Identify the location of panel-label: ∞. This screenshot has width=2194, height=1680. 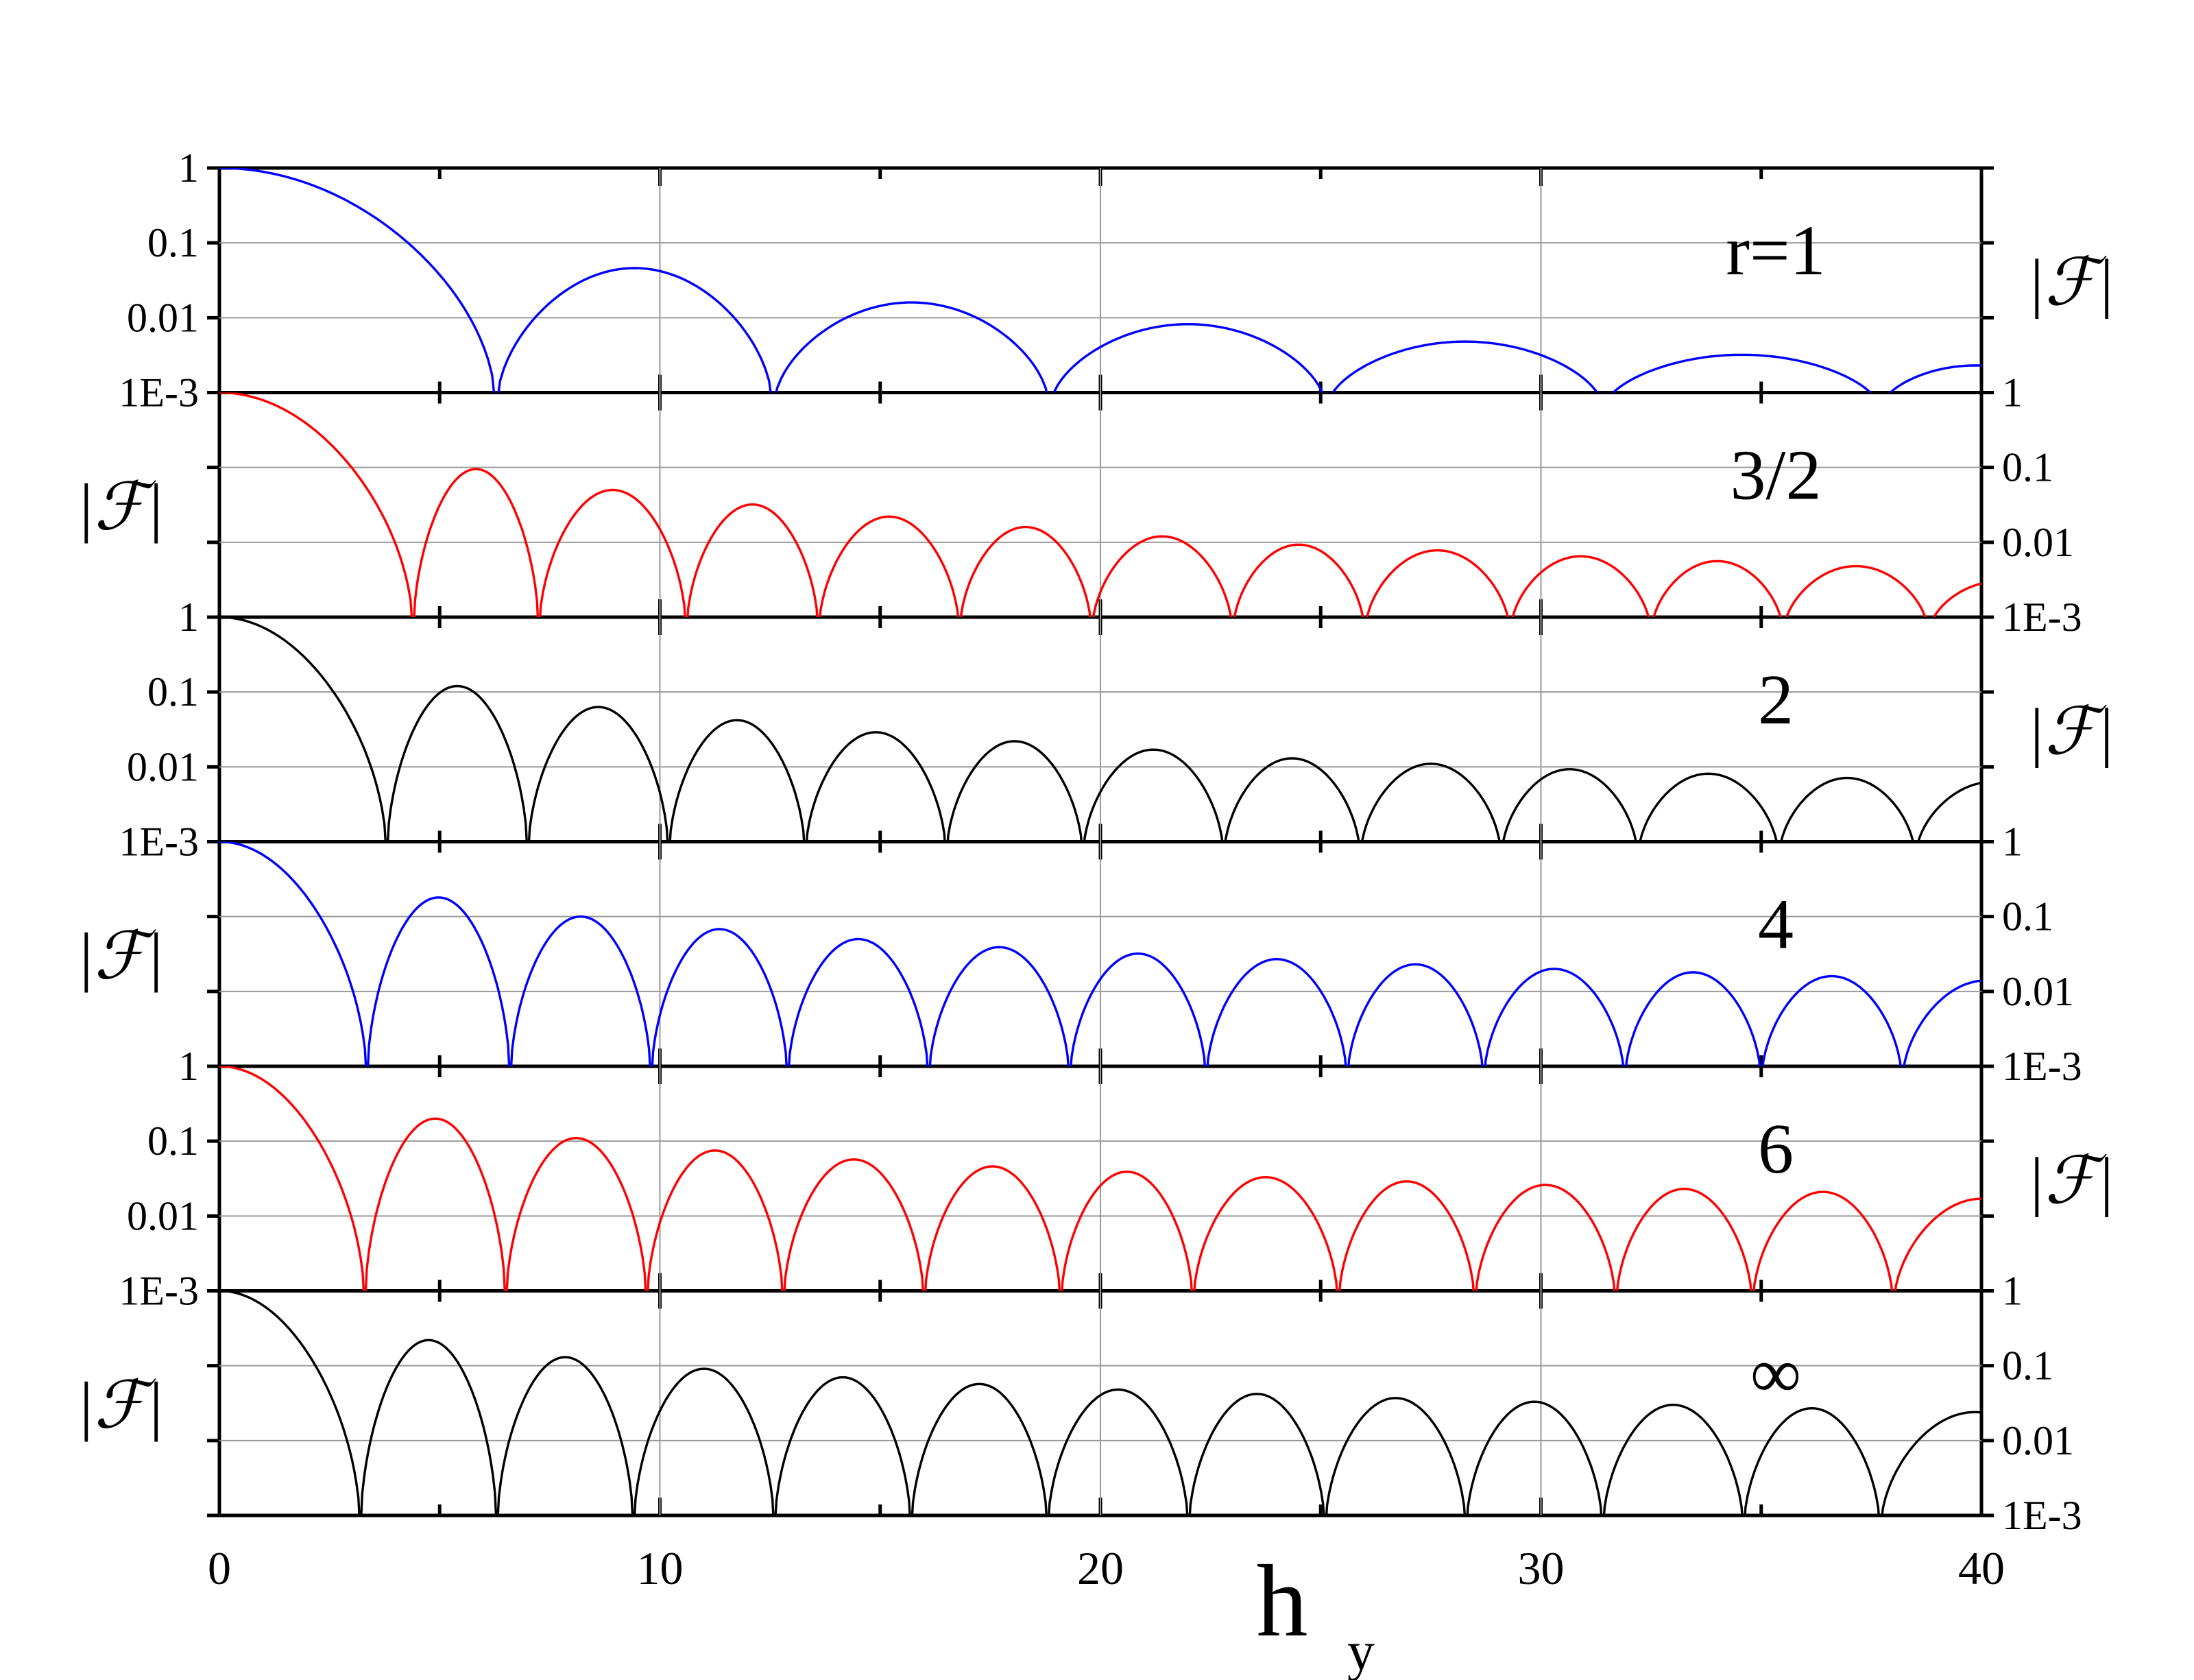
(1775, 1373).